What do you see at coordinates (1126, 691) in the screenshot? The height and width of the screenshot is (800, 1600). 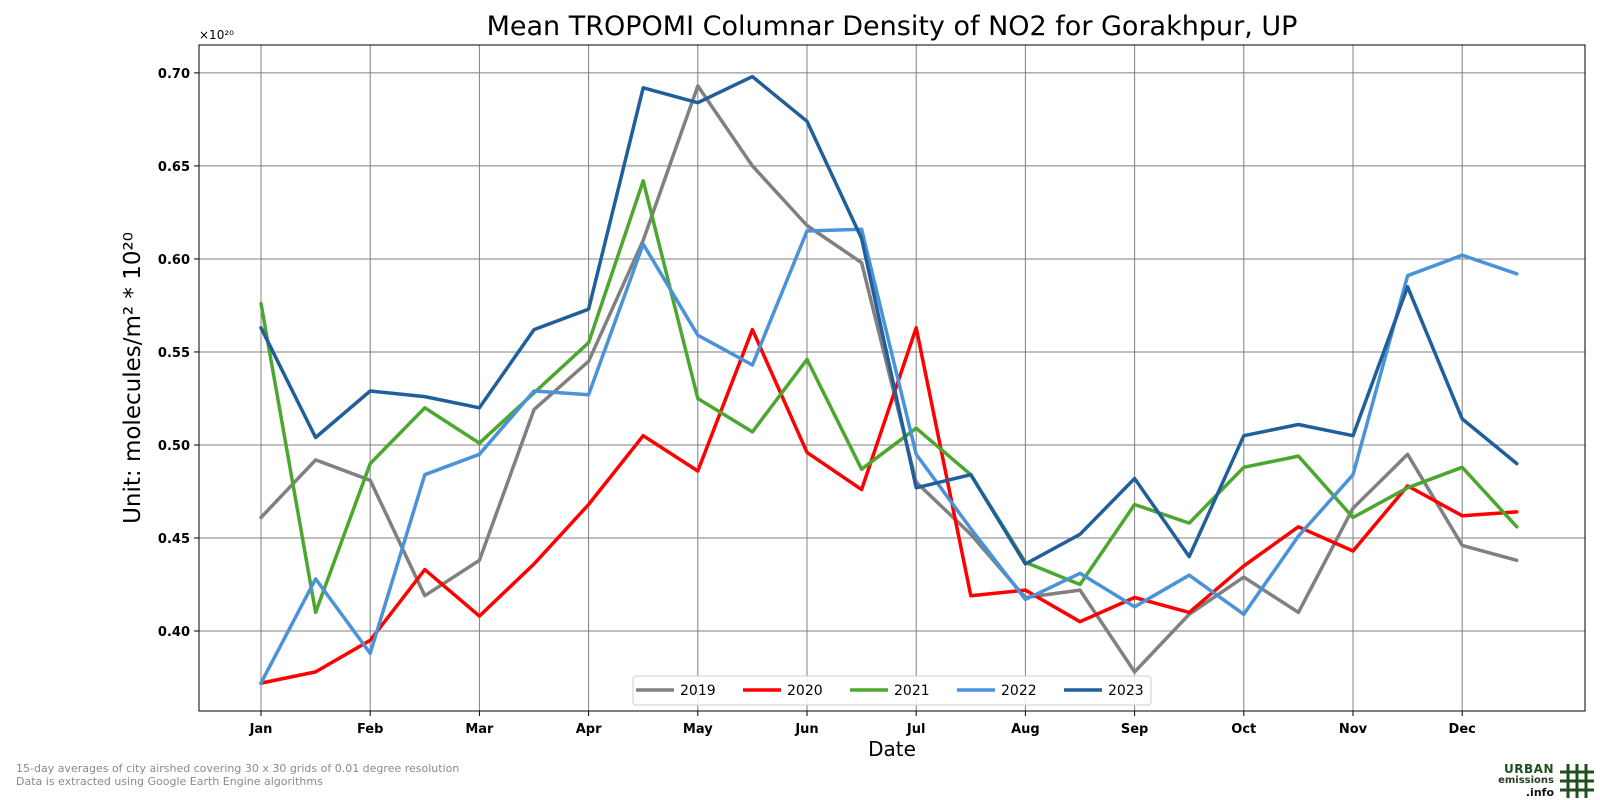 I see `legend-label-2023: 2023` at bounding box center [1126, 691].